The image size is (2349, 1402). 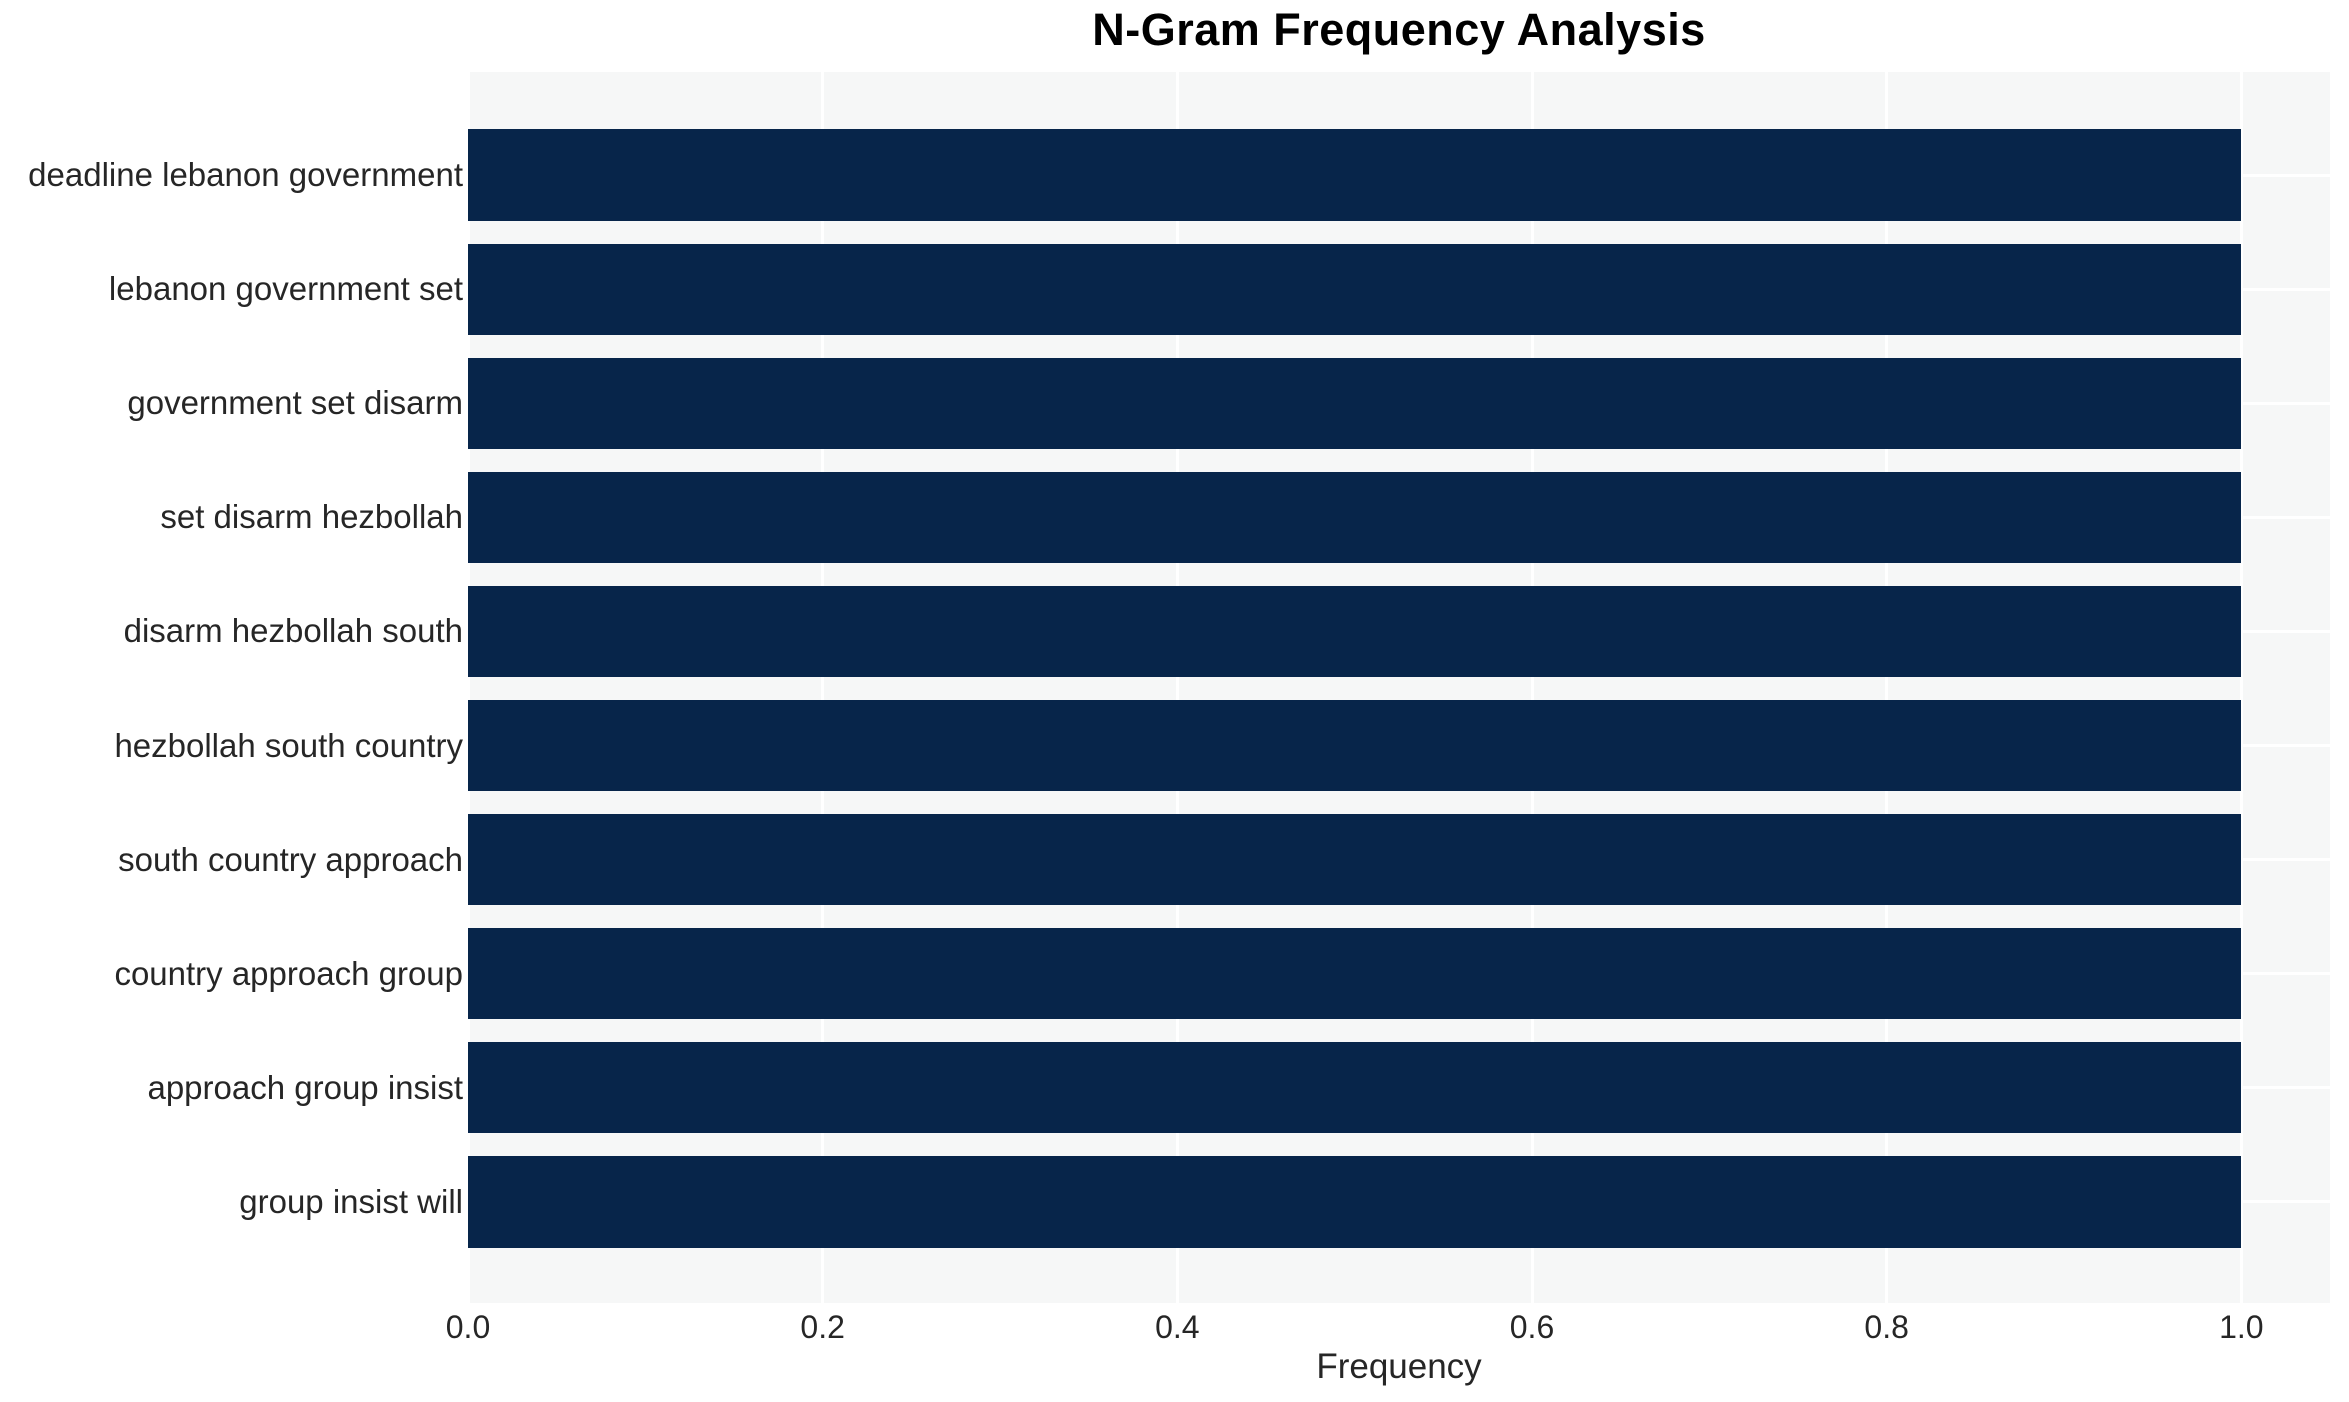 What do you see at coordinates (1532, 1327) in the screenshot?
I see `x-tick-label: 0.6` at bounding box center [1532, 1327].